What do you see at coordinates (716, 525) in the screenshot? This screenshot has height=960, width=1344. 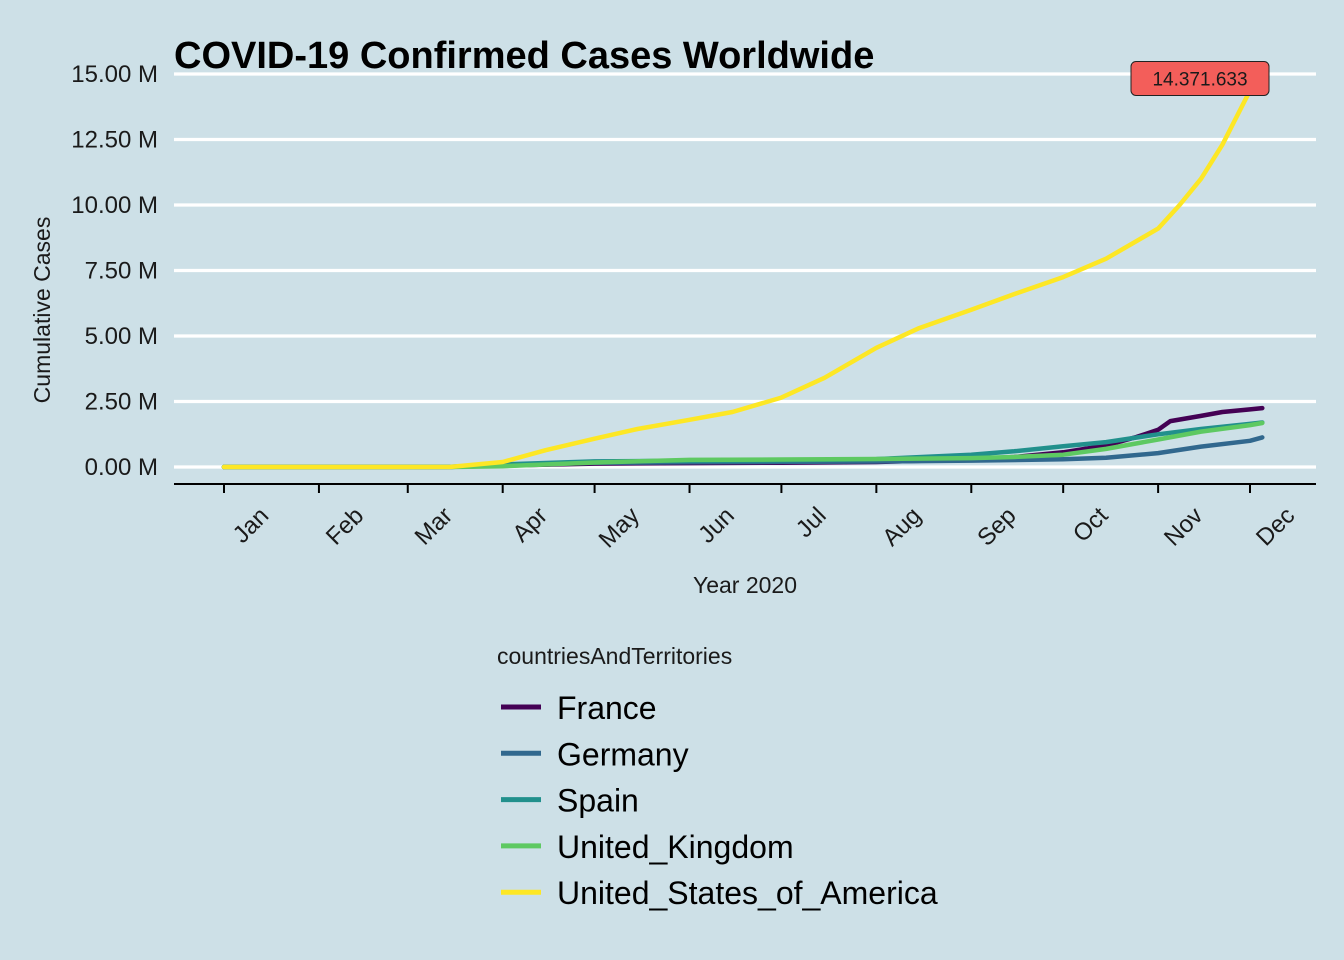 I see `x-tick-label: Jun` at bounding box center [716, 525].